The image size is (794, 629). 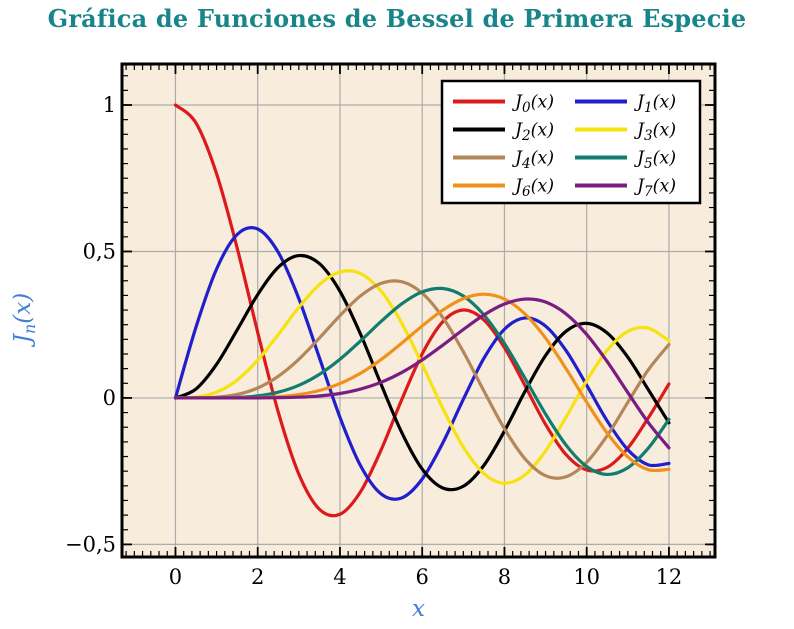 I want to click on legend-entry: J7(x), so click(x=625, y=189).